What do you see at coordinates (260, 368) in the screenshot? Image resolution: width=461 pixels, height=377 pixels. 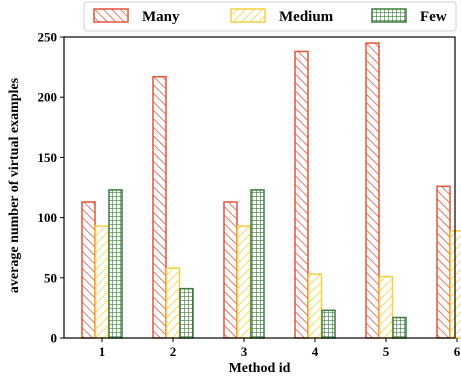 I see `x-axis-label: Method id` at bounding box center [260, 368].